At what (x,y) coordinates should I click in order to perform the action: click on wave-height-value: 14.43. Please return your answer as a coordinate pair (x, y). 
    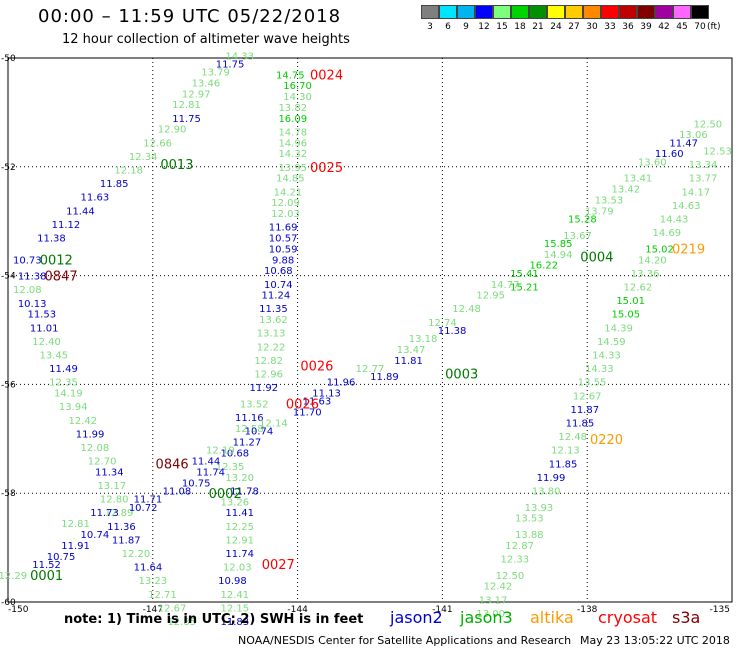
    Looking at the image, I should click on (674, 219).